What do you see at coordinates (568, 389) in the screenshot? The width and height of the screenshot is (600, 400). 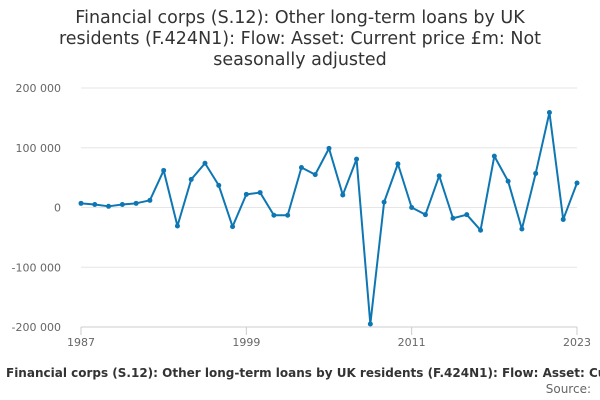 I see `source-label: Source:` at bounding box center [568, 389].